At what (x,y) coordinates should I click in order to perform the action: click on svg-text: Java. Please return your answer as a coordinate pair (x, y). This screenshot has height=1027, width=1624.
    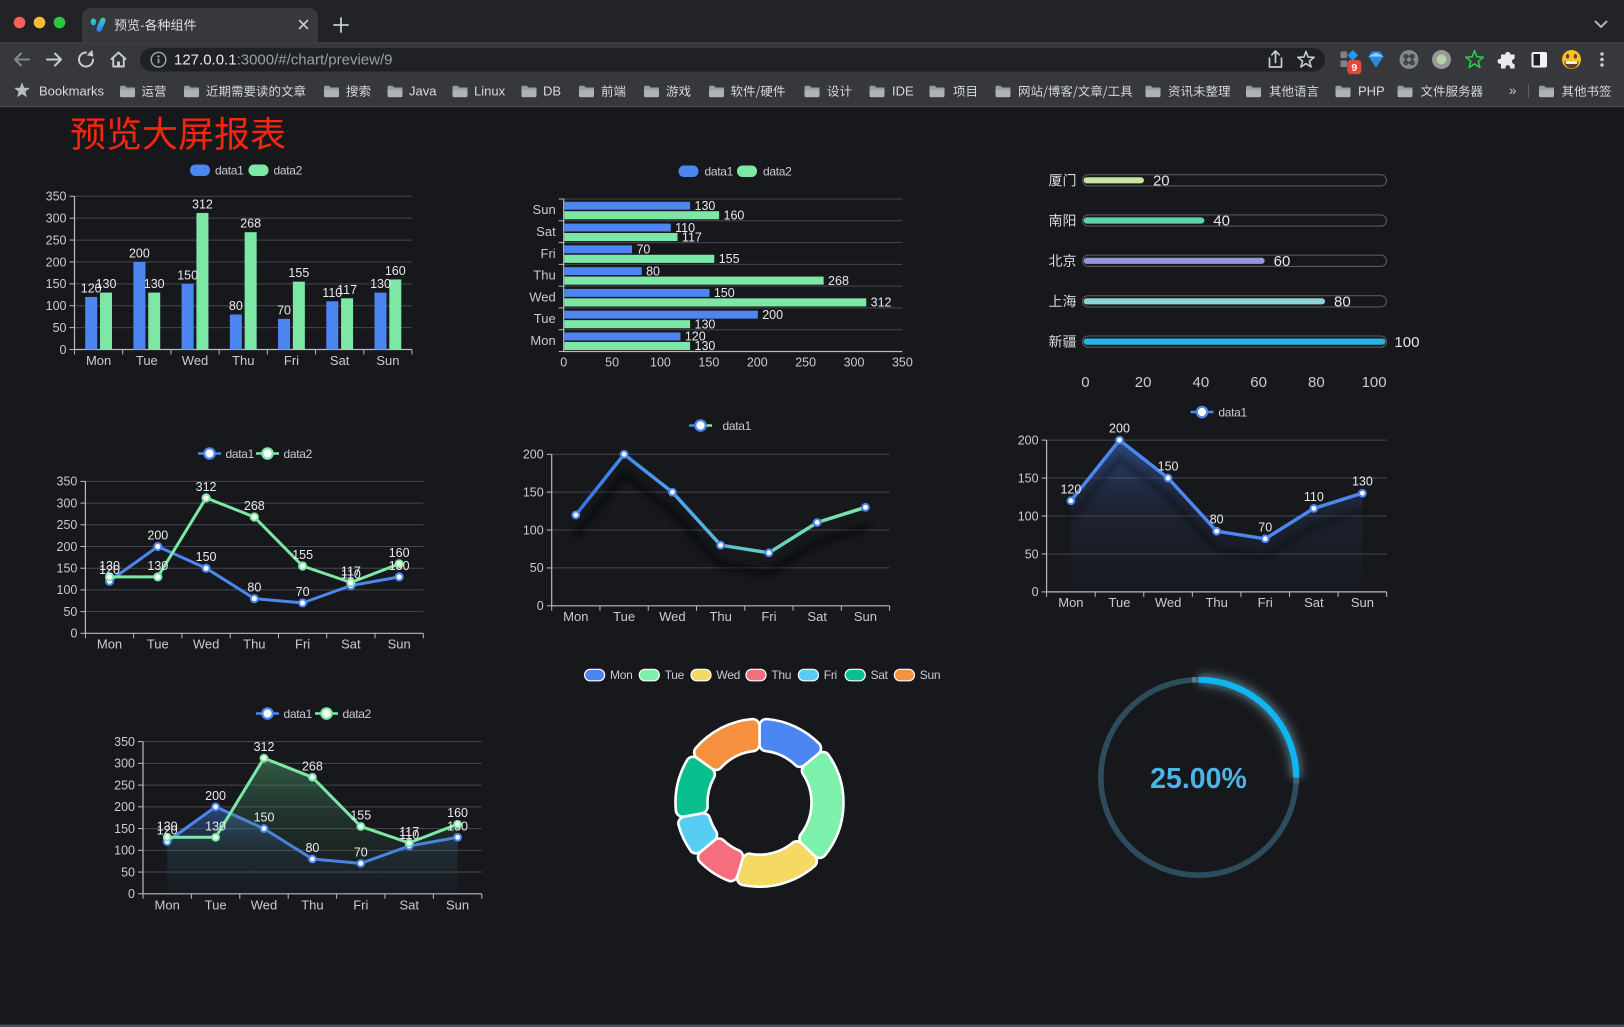
    Looking at the image, I should click on (423, 91).